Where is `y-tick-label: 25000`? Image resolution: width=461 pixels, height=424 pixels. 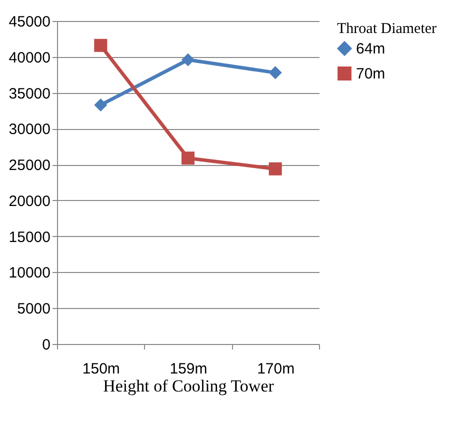
y-tick-label: 25000 is located at coordinates (29, 165).